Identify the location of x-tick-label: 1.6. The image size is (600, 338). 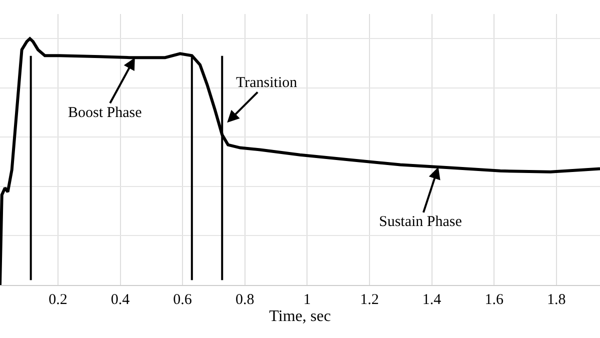
(494, 300).